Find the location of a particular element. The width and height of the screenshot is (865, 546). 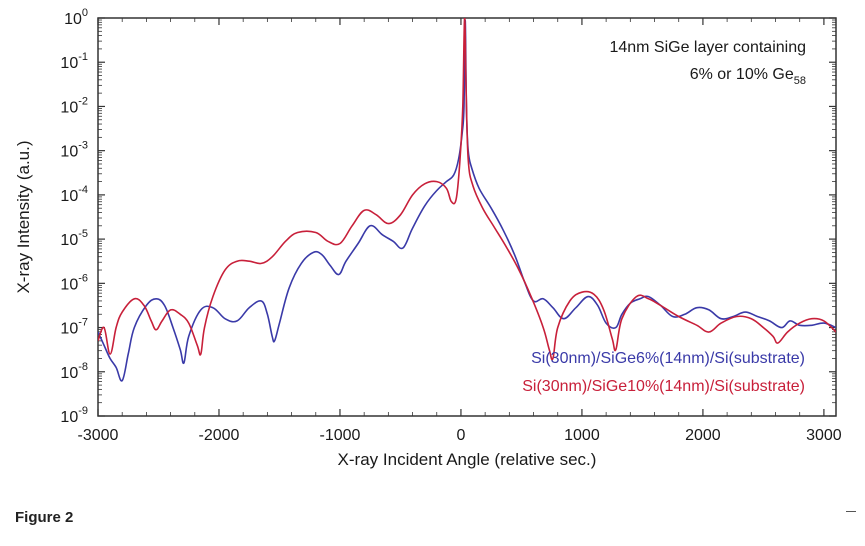

corner-mark is located at coordinates (851, 511).